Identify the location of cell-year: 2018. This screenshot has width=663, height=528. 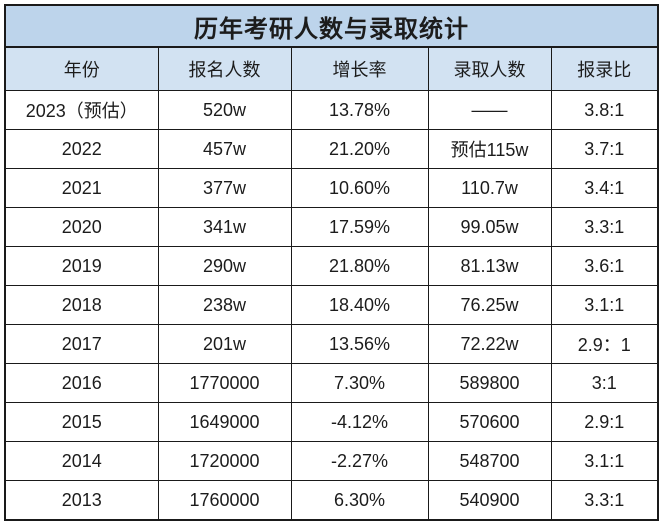
(81, 305).